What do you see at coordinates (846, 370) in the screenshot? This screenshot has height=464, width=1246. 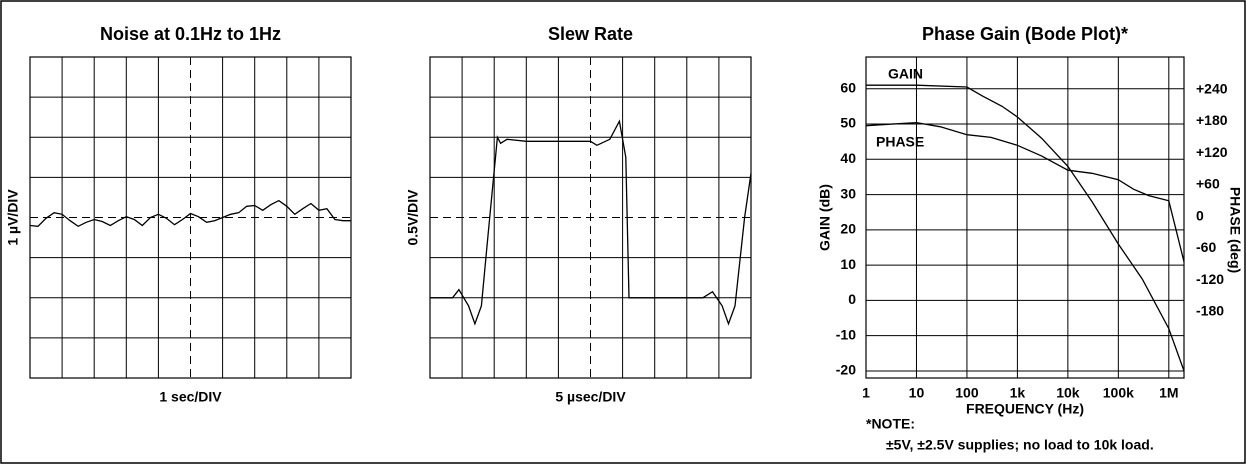 I see `y-tick-label: -20` at bounding box center [846, 370].